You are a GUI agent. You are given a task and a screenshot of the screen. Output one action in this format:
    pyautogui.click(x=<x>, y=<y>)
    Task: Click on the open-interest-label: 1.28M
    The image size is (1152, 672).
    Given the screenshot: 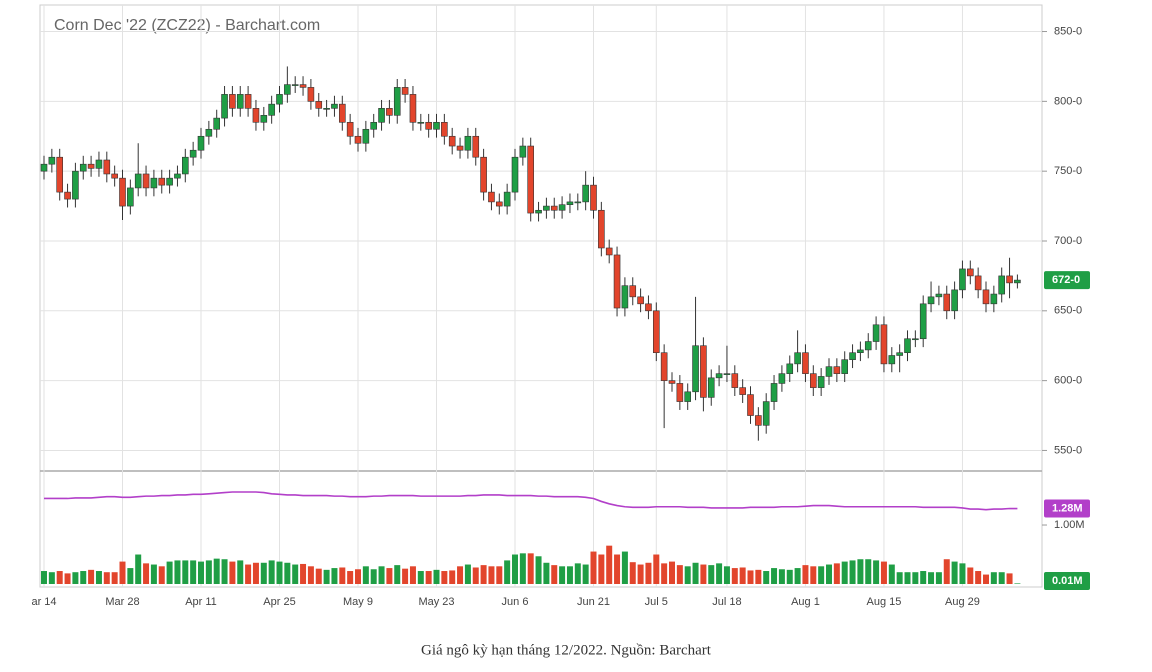 What is the action you would take?
    pyautogui.click(x=1067, y=508)
    